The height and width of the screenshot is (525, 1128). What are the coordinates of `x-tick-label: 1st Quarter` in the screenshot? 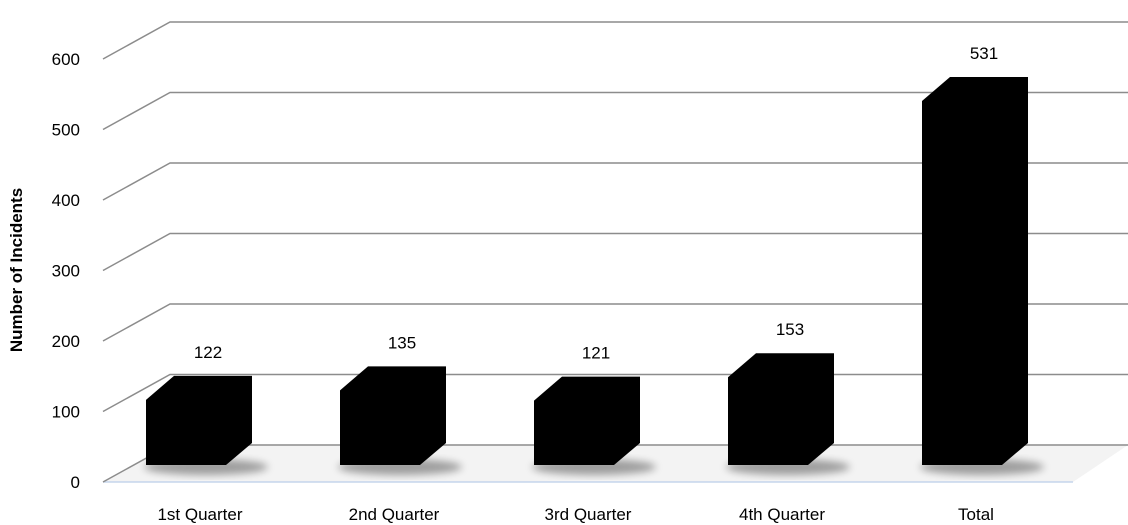 It's located at (199, 514).